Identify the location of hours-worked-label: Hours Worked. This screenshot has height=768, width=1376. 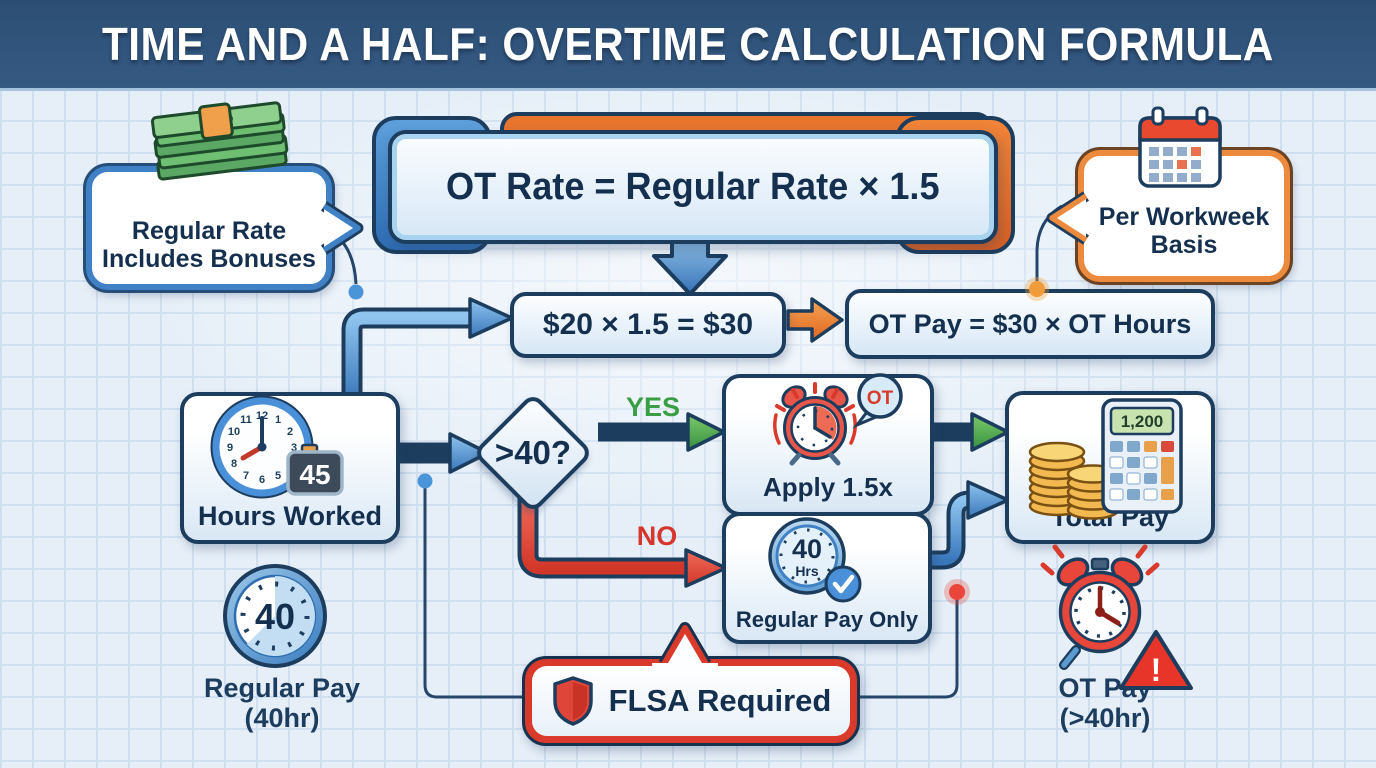
(290, 516).